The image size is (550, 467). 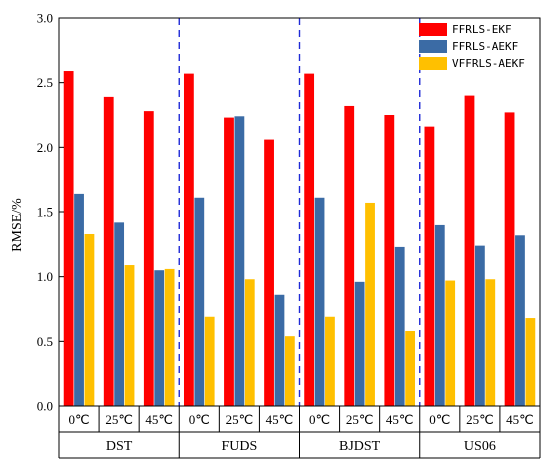 I want to click on y-tick-label: 2.5, so click(x=45, y=82).